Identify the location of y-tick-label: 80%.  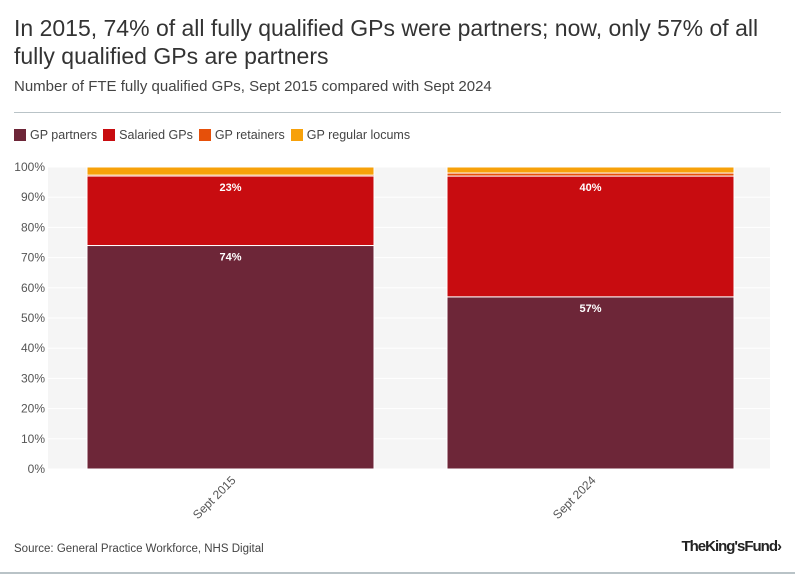
(33, 227).